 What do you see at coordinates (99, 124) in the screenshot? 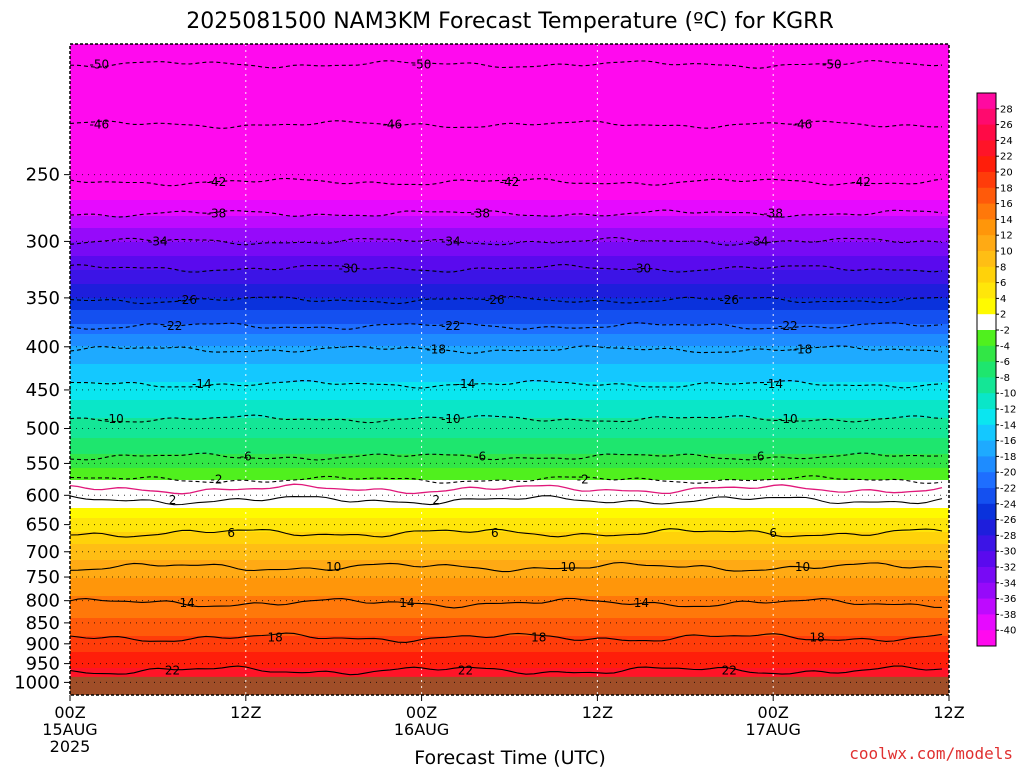
I see `contour-label: -46` at bounding box center [99, 124].